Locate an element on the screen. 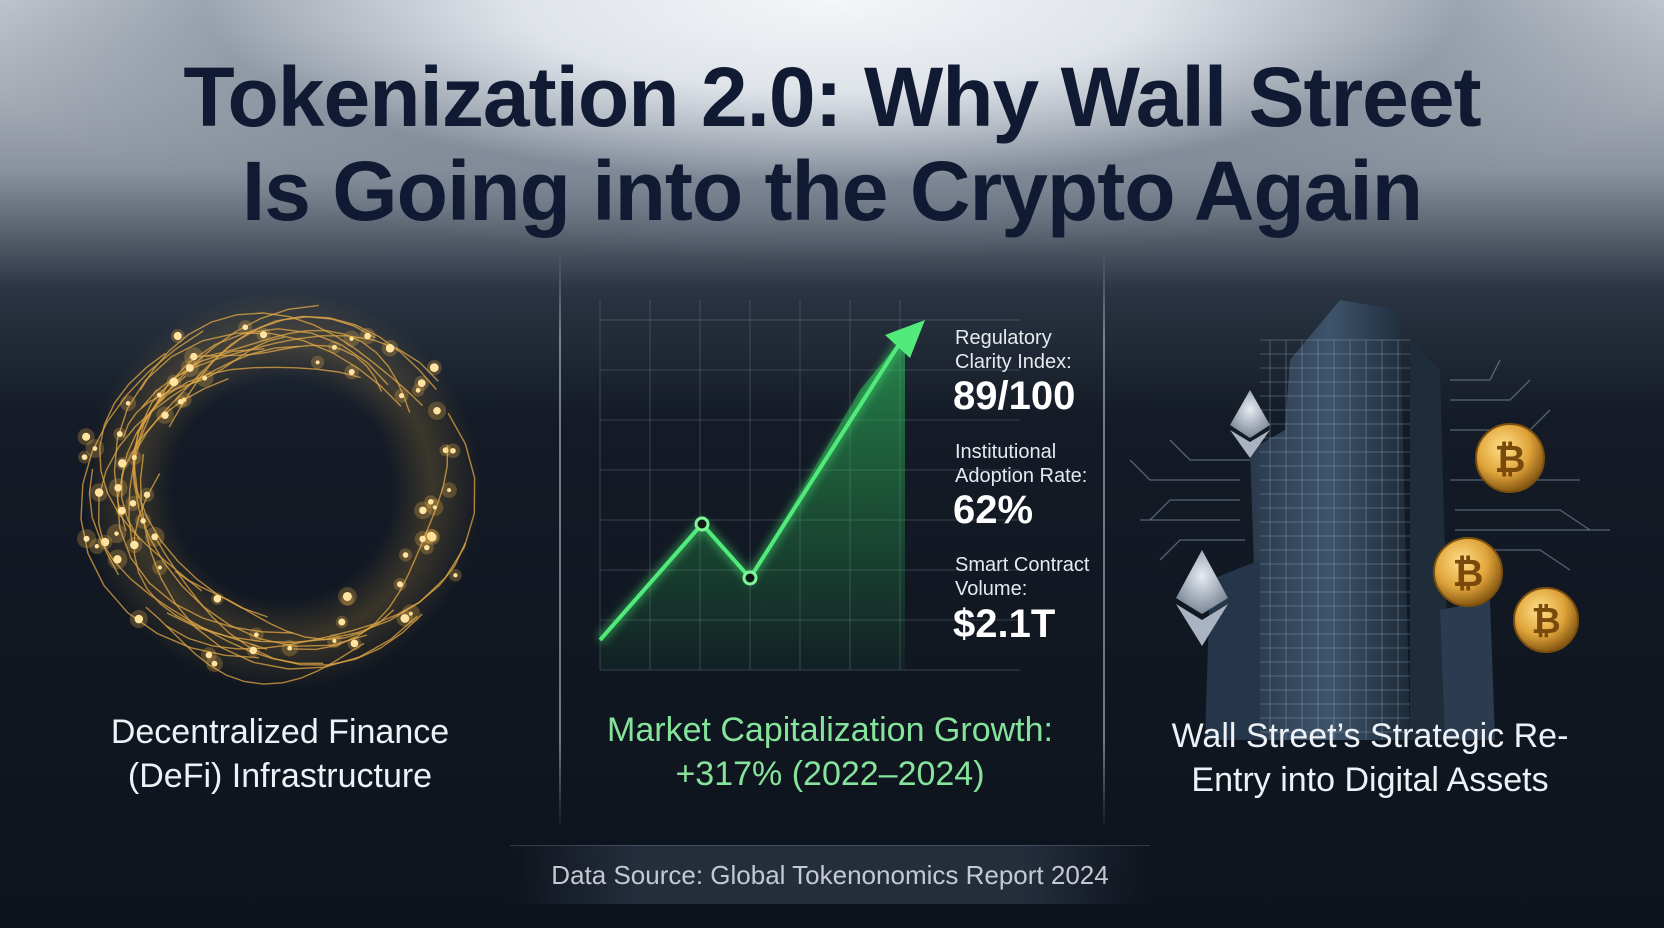 This screenshot has height=928, width=1664. divider-left is located at coordinates (560, 540).